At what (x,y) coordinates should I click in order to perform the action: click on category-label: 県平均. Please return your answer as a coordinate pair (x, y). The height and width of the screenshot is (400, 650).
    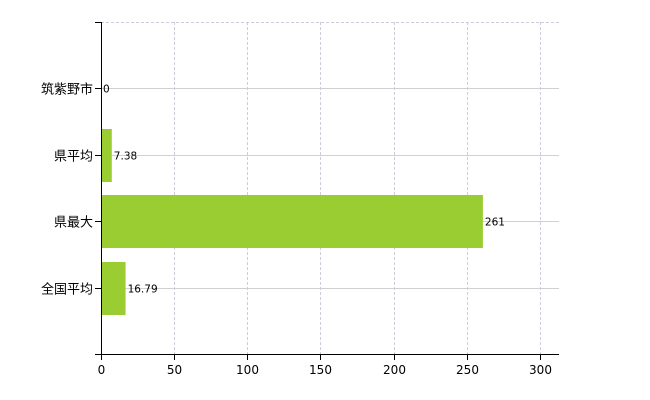
    Looking at the image, I should click on (73, 157).